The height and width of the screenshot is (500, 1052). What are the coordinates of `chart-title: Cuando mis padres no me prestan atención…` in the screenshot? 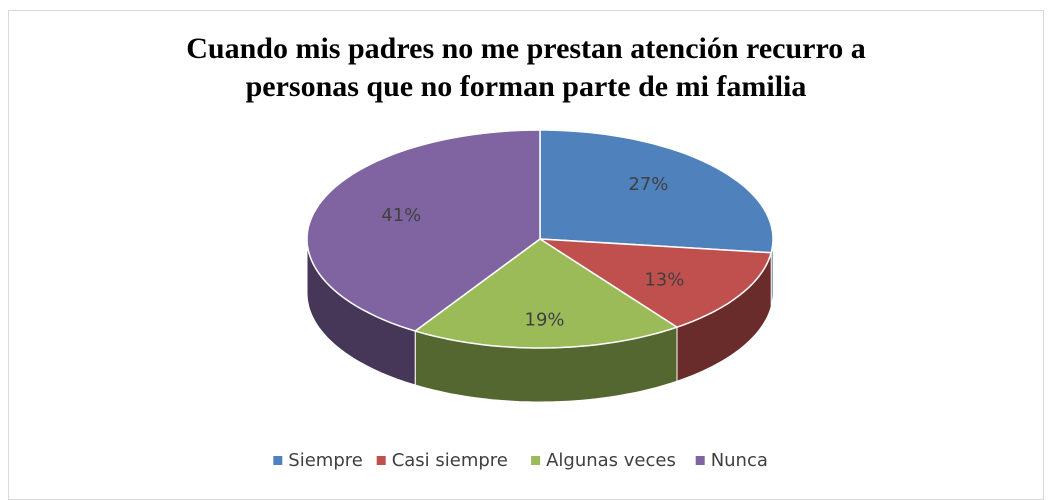 It's located at (526, 67).